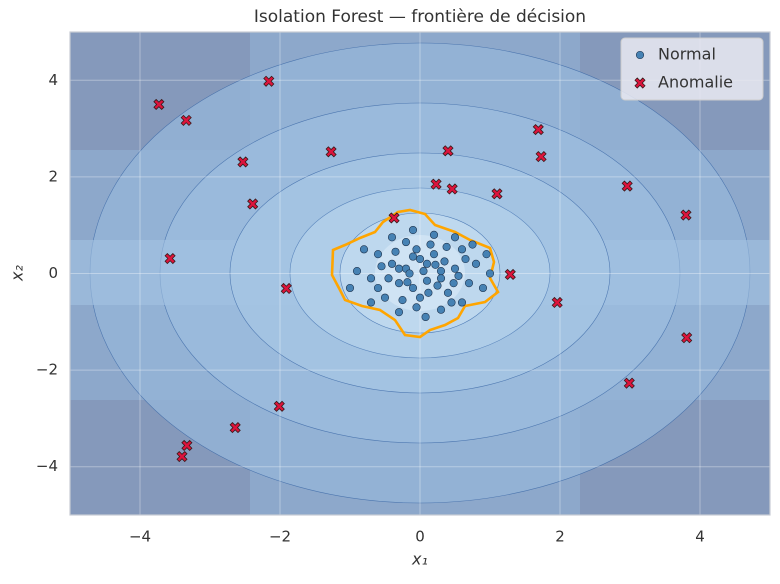 This screenshot has height=584, width=780. What do you see at coordinates (47, 466) in the screenshot?
I see `y-tick-label: −4` at bounding box center [47, 466].